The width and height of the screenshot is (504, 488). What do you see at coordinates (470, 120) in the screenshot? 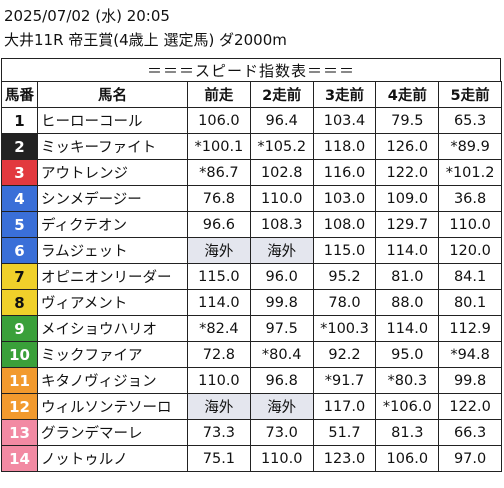
I see `speed-index-value: 65.3` at bounding box center [470, 120].